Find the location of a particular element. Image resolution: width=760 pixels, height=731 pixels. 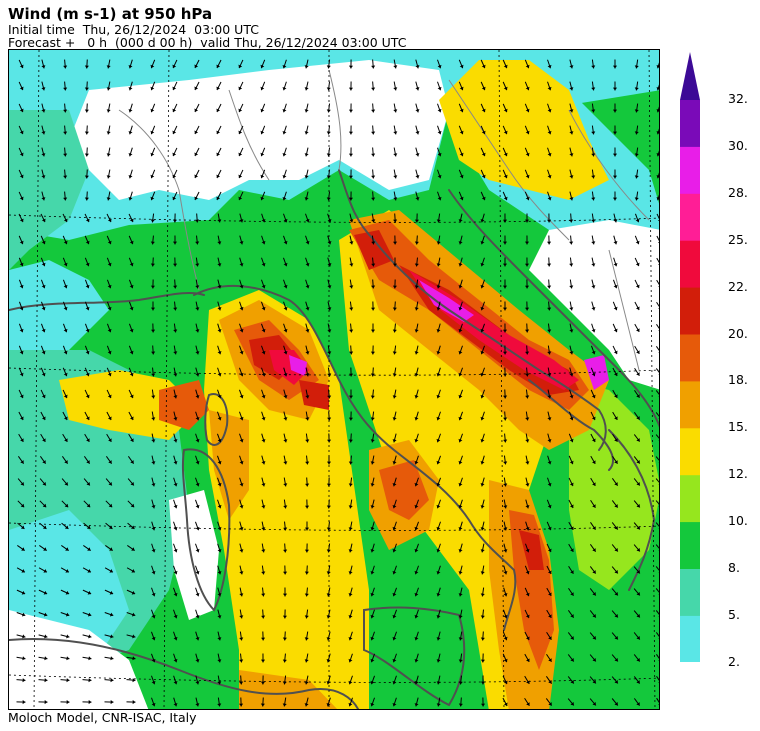

colorbar-tick-label: 2. is located at coordinates (734, 661).